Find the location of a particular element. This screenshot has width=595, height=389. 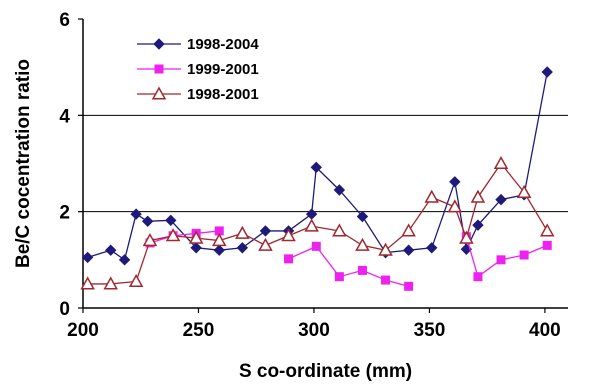

legend-label: 1998-2001 is located at coordinates (223, 94).